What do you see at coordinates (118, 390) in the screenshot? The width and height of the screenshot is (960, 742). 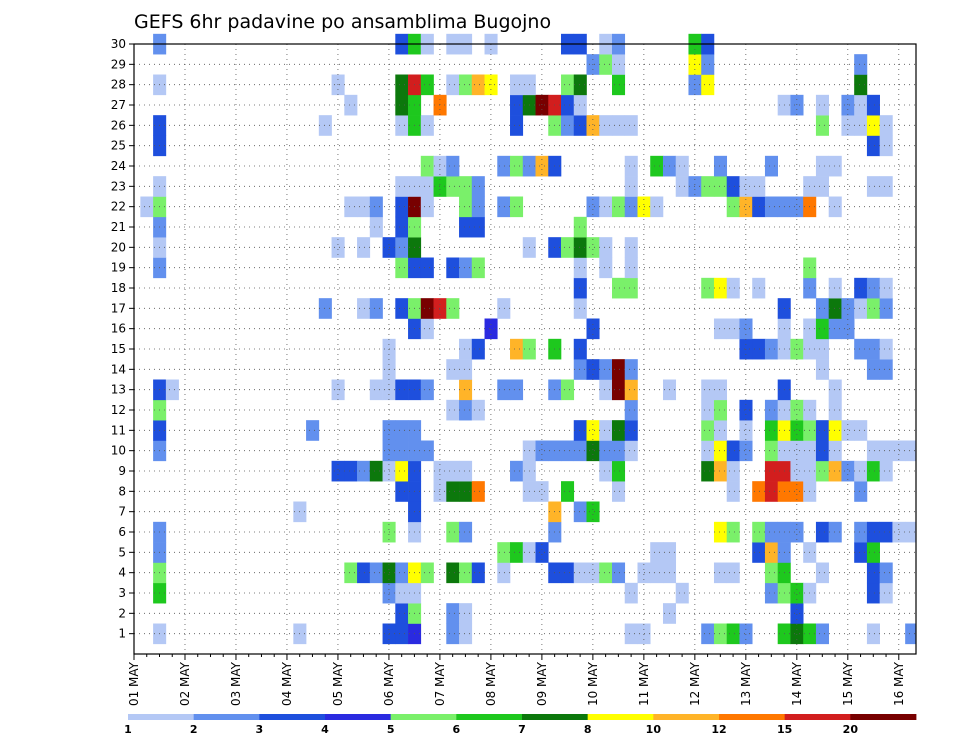 I see `y-tick-label: 13` at bounding box center [118, 390].